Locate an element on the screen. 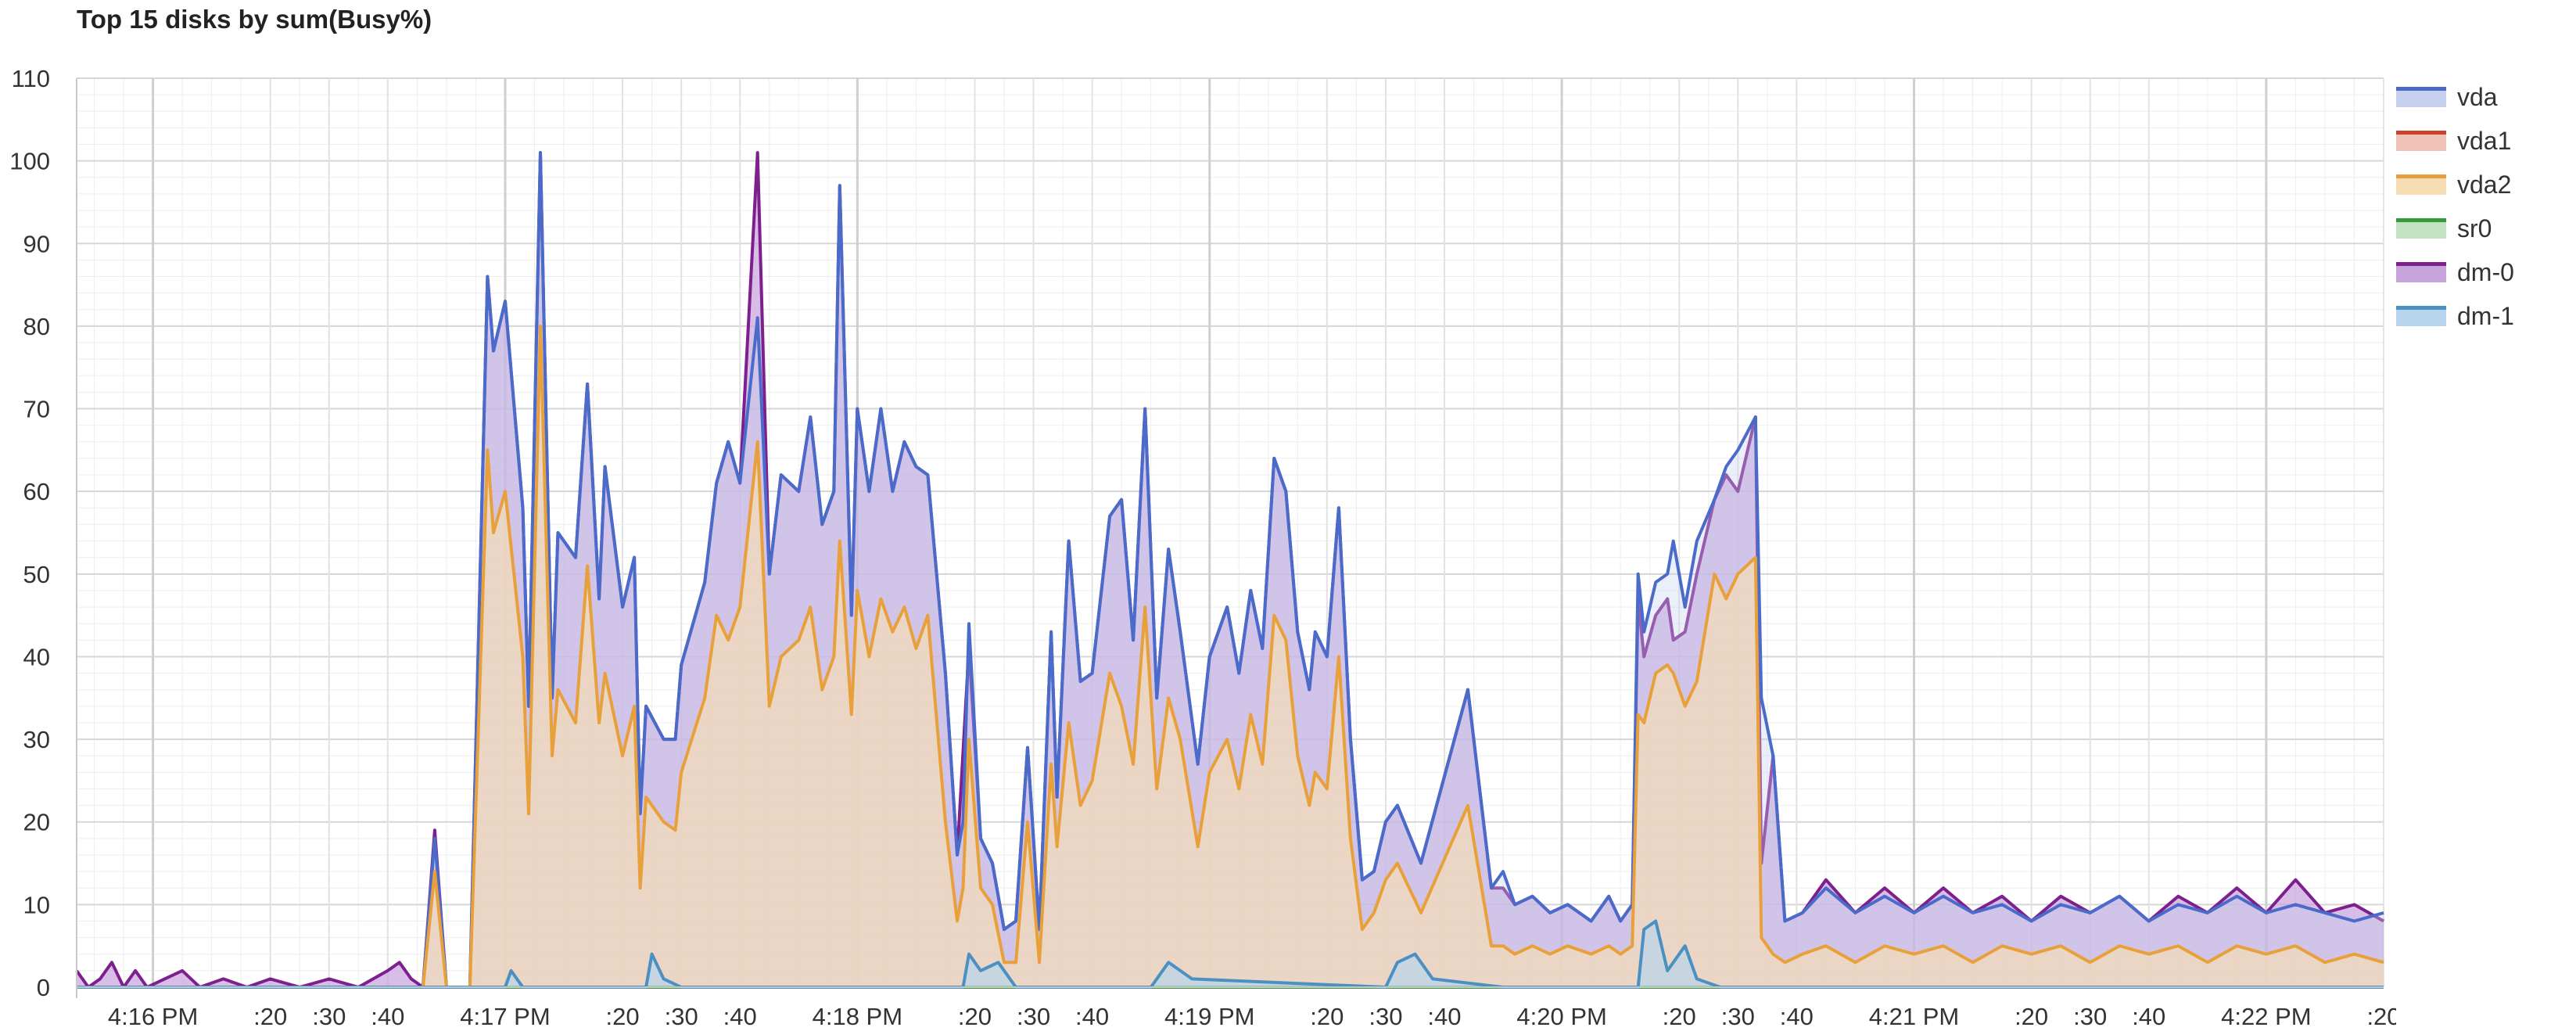 Image resolution: width=2576 pixels, height=1031 pixels. x-tick-label: 4:16 PM is located at coordinates (153, 1017).